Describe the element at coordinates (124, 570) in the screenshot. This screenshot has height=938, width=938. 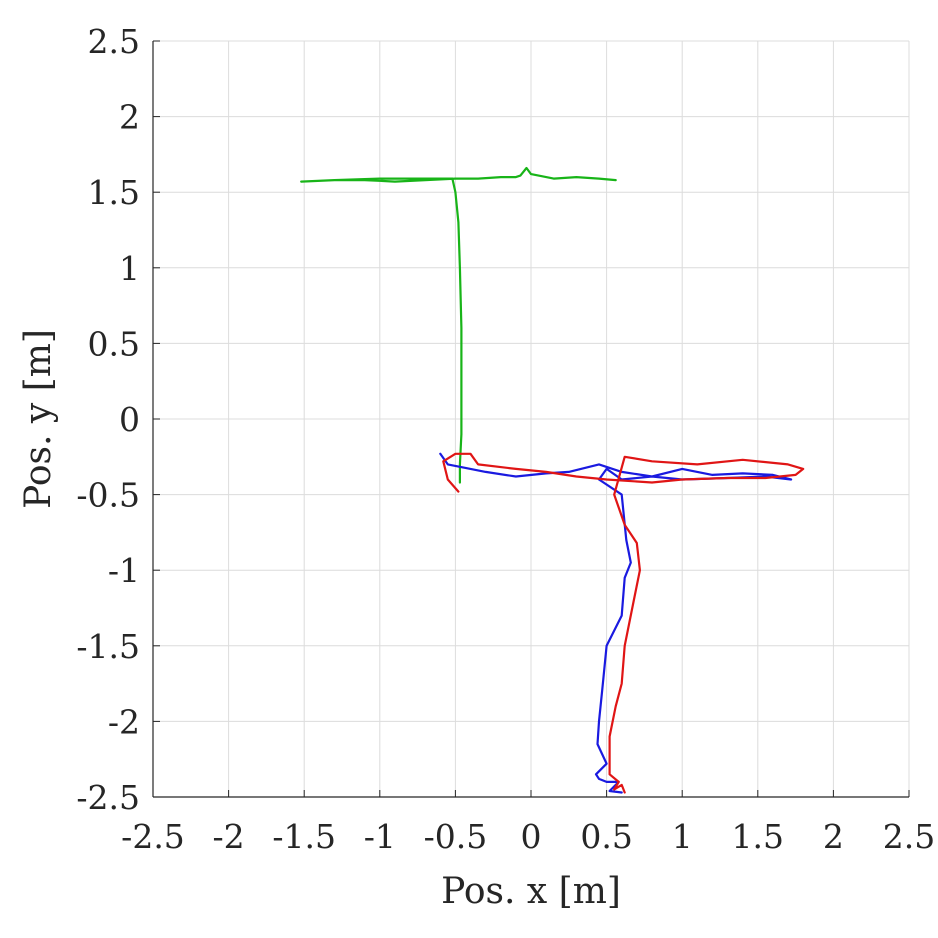
I see `y-tick-label: -1` at that location.